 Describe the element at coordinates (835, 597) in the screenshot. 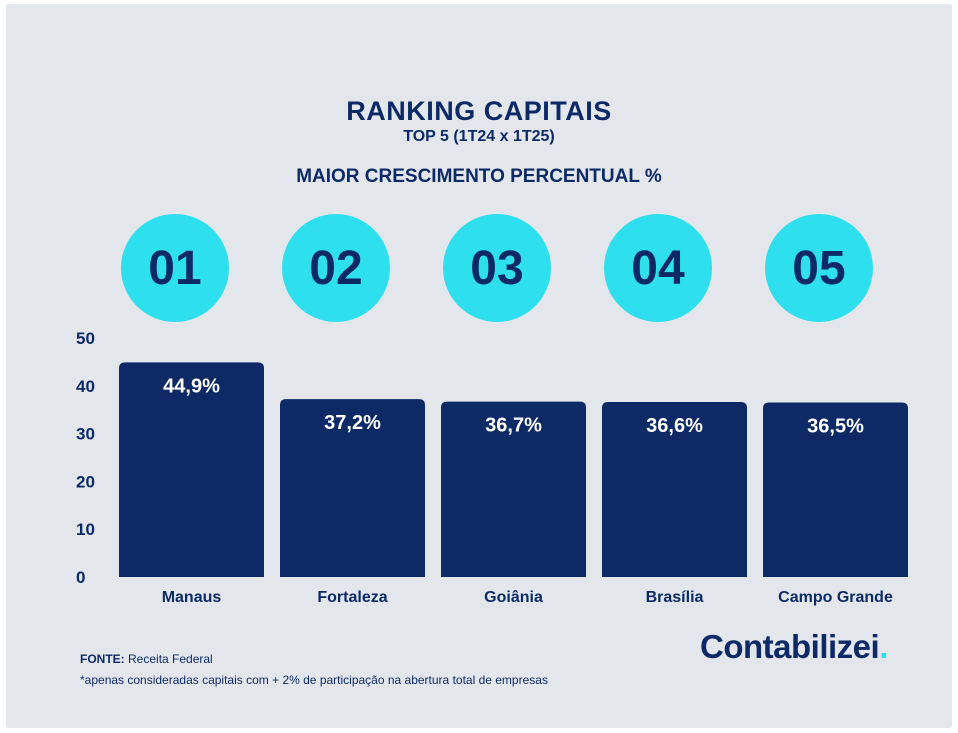

I see `x-tick-label: Campo Grande` at that location.